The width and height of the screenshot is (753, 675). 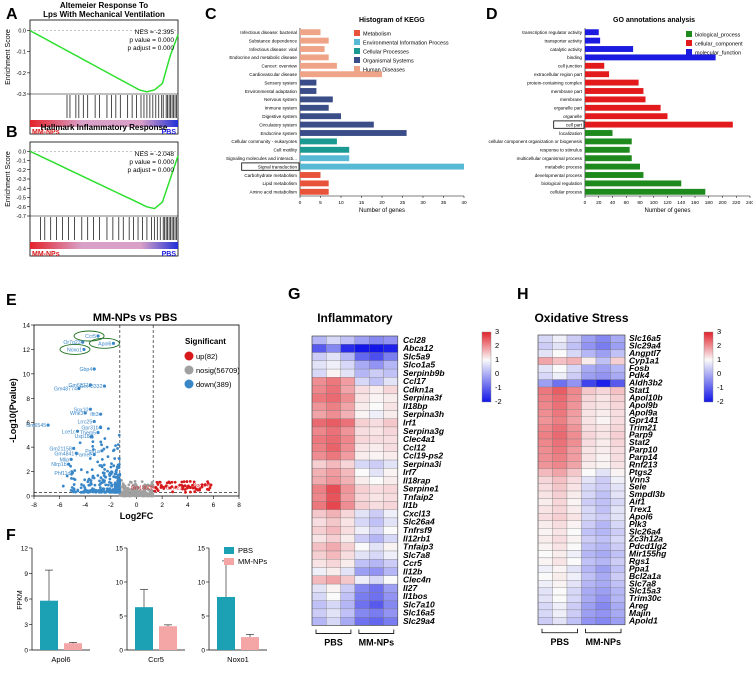 I want to click on panel-label-D: D, so click(x=492, y=14).